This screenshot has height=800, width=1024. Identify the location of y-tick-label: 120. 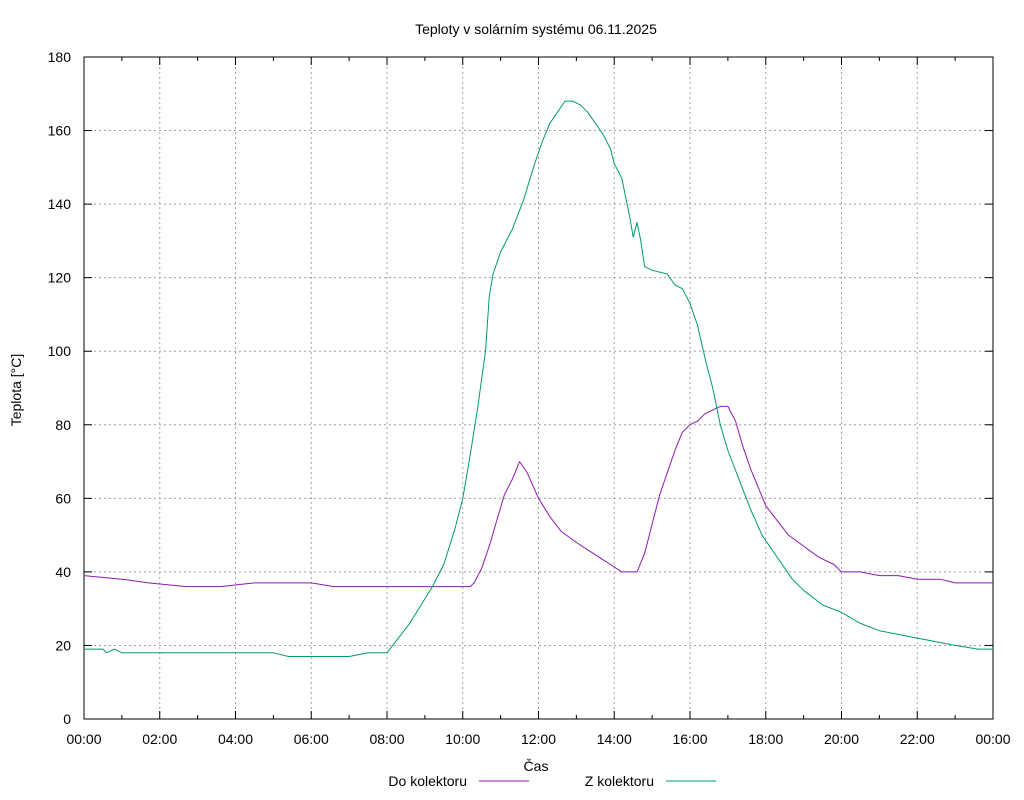
(60, 278).